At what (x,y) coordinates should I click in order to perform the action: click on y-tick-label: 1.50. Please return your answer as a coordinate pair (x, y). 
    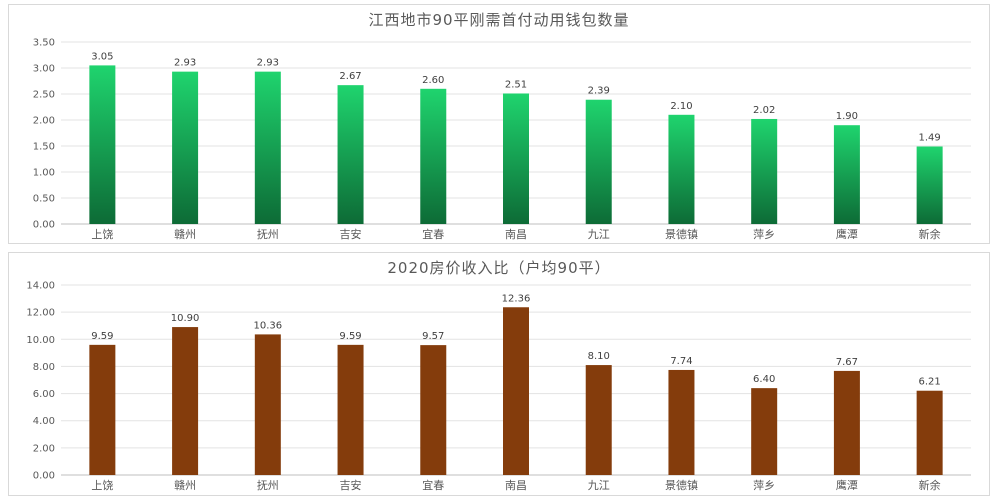
    Looking at the image, I should click on (44, 147).